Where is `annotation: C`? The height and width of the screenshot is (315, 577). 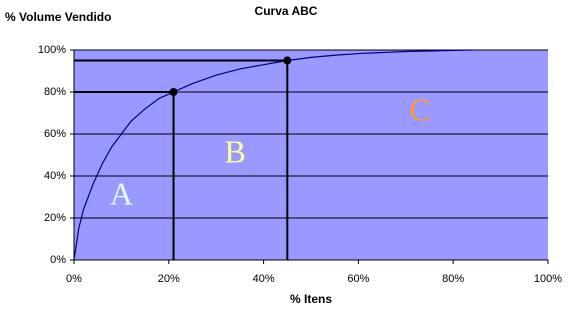
annotation: C is located at coordinates (419, 109).